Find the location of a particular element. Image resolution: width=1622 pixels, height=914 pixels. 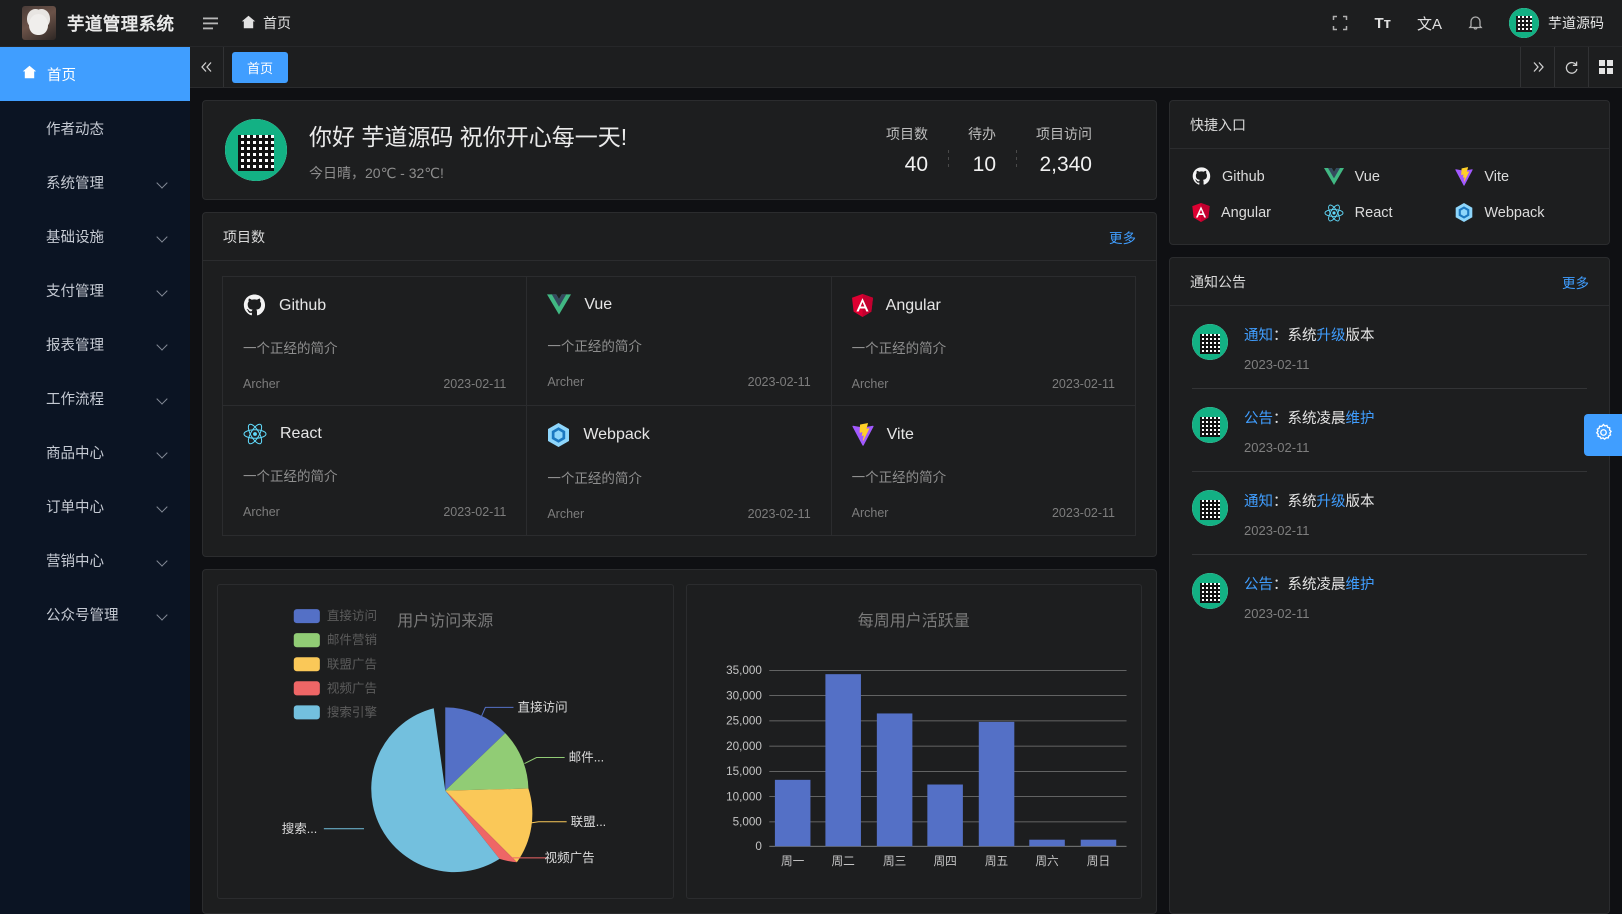

project-name: Vue is located at coordinates (598, 304).